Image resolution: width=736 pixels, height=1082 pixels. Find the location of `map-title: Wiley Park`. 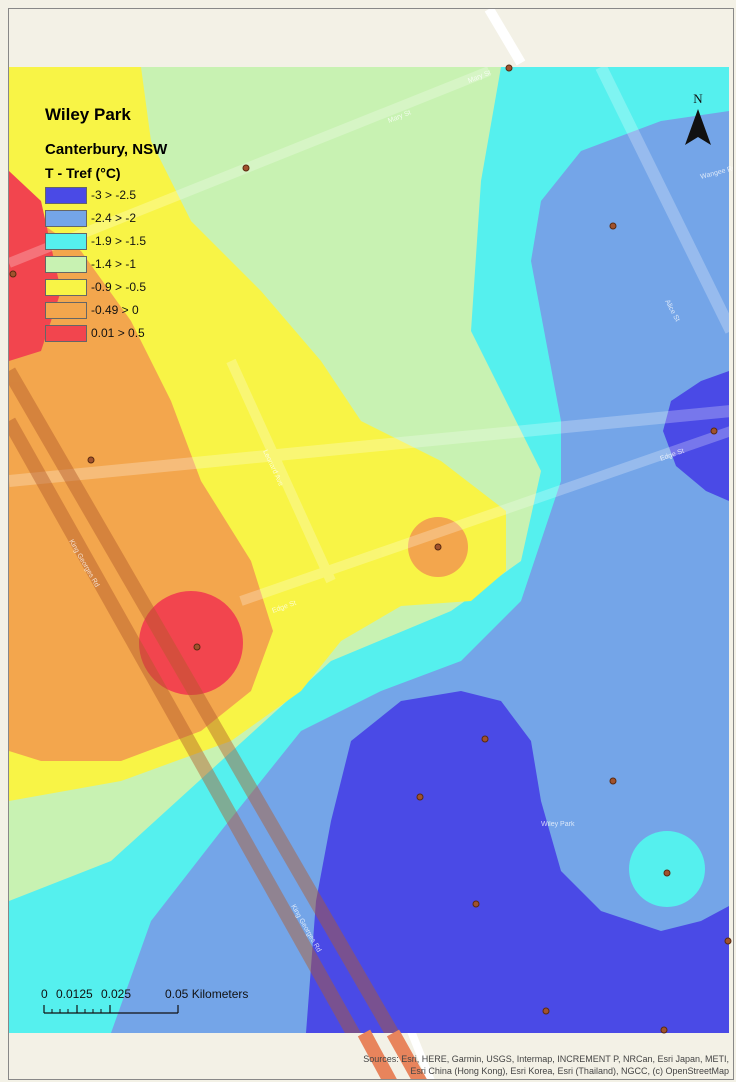

map-title: Wiley Park is located at coordinates (88, 114).